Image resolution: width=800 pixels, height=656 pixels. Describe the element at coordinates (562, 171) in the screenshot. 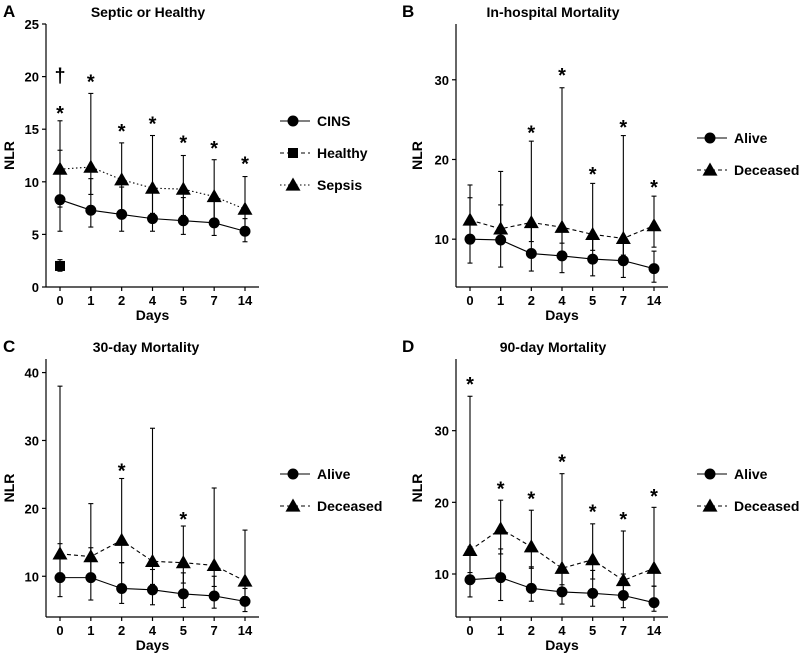

I see `panel-b-deceased-series` at that location.